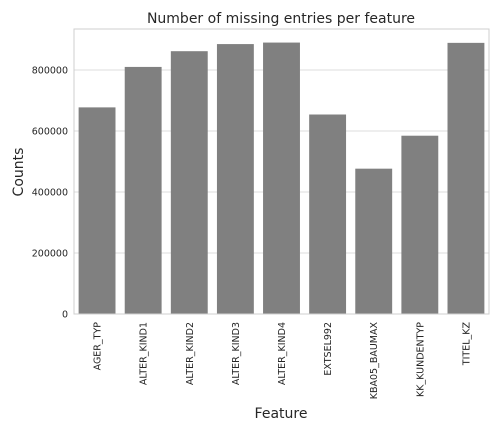  What do you see at coordinates (281, 19) in the screenshot?
I see `chart-title: Number of missing entries per feature` at bounding box center [281, 19].